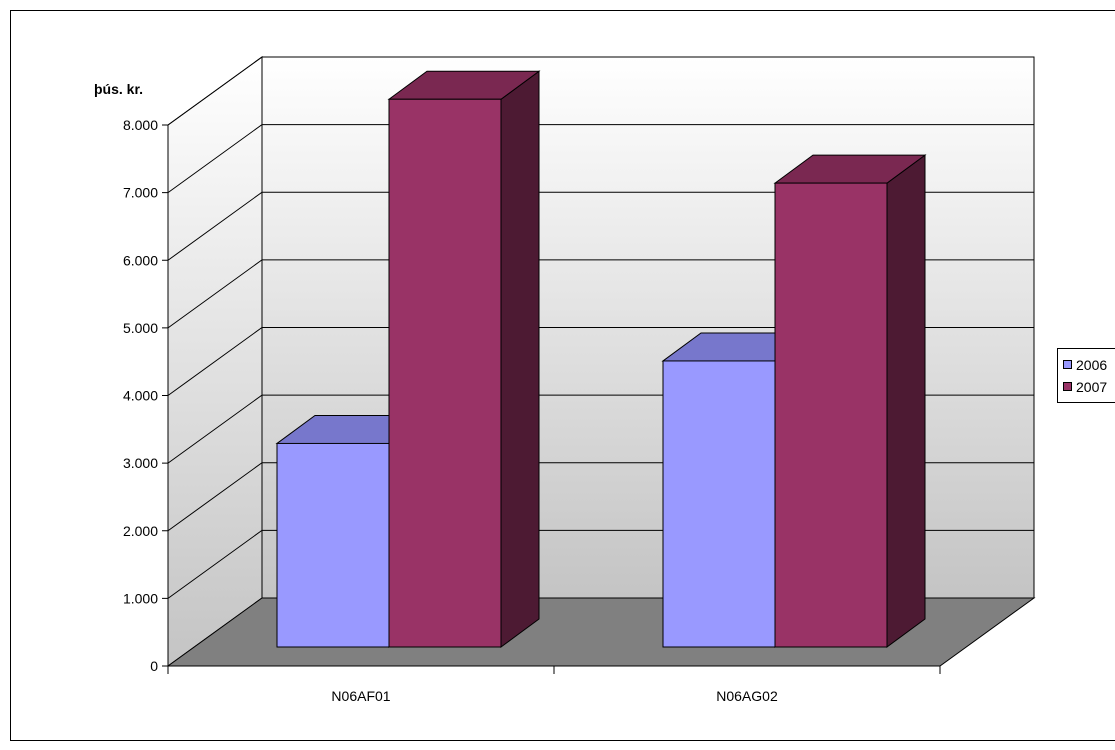 The height and width of the screenshot is (750, 1115). I want to click on legend-label-2007: 2007, so click(1091, 387).